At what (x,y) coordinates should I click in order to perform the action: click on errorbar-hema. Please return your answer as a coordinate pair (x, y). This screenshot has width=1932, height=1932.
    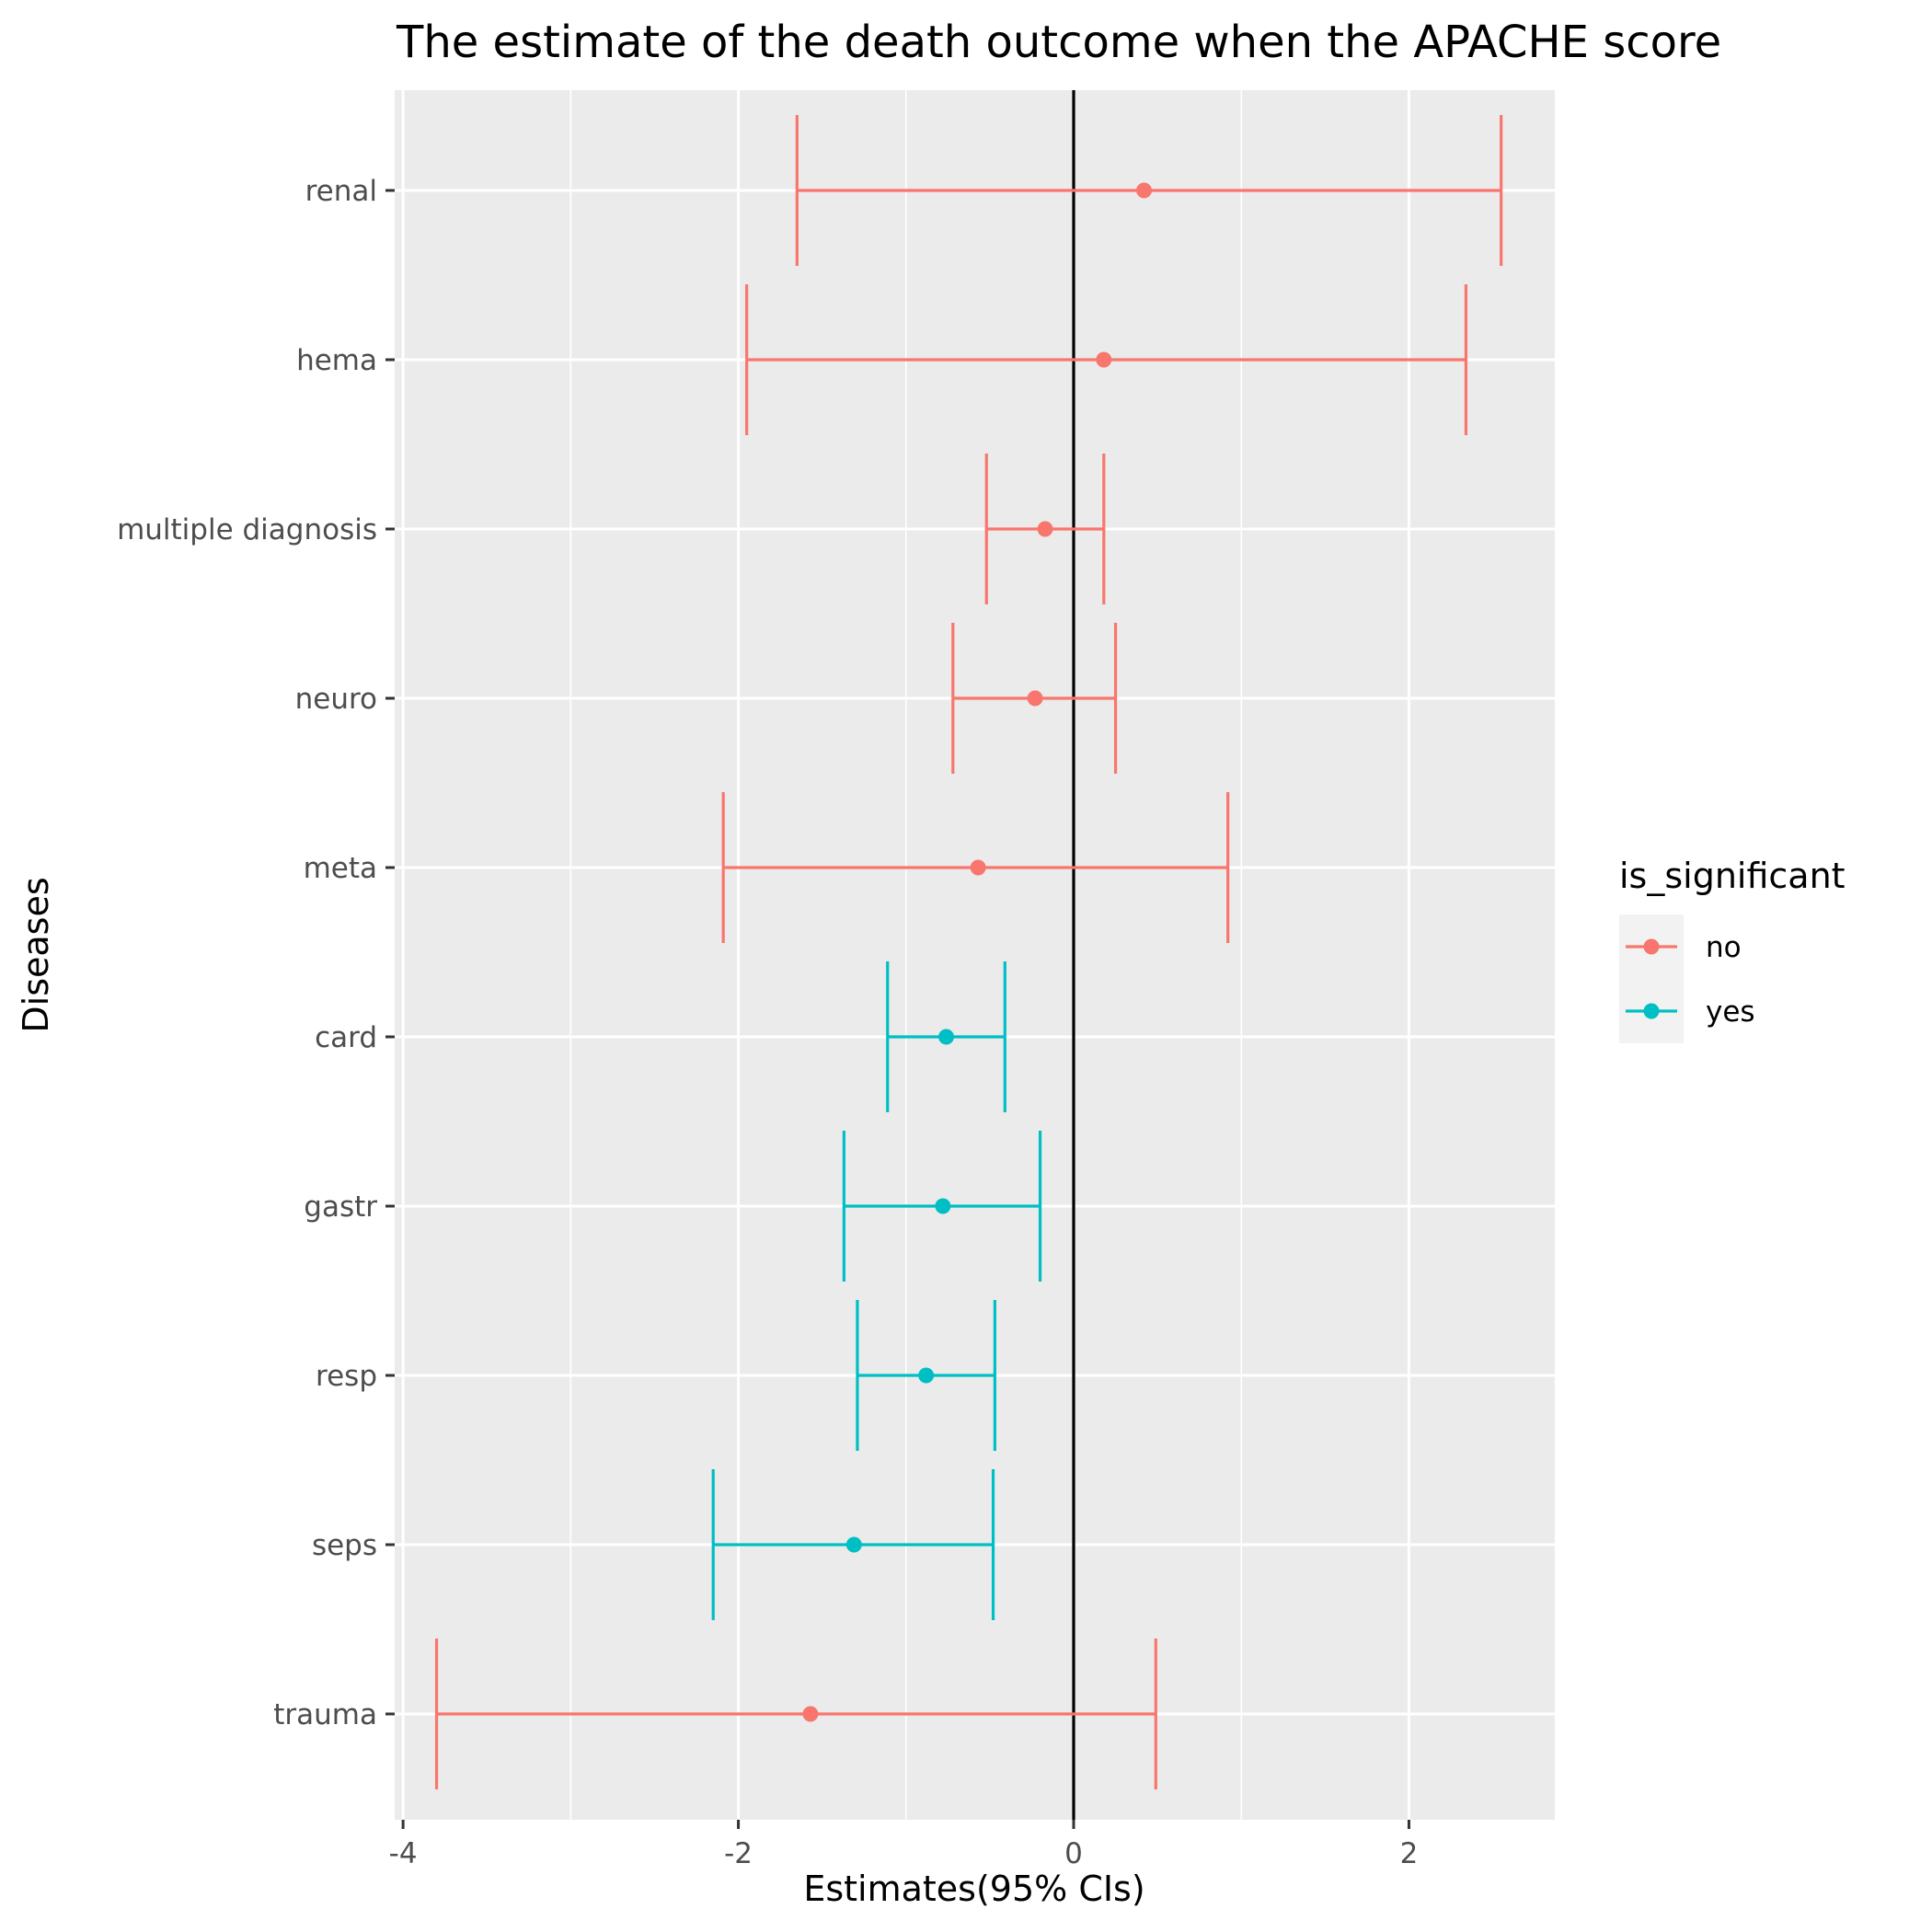
    Looking at the image, I should click on (1106, 359).